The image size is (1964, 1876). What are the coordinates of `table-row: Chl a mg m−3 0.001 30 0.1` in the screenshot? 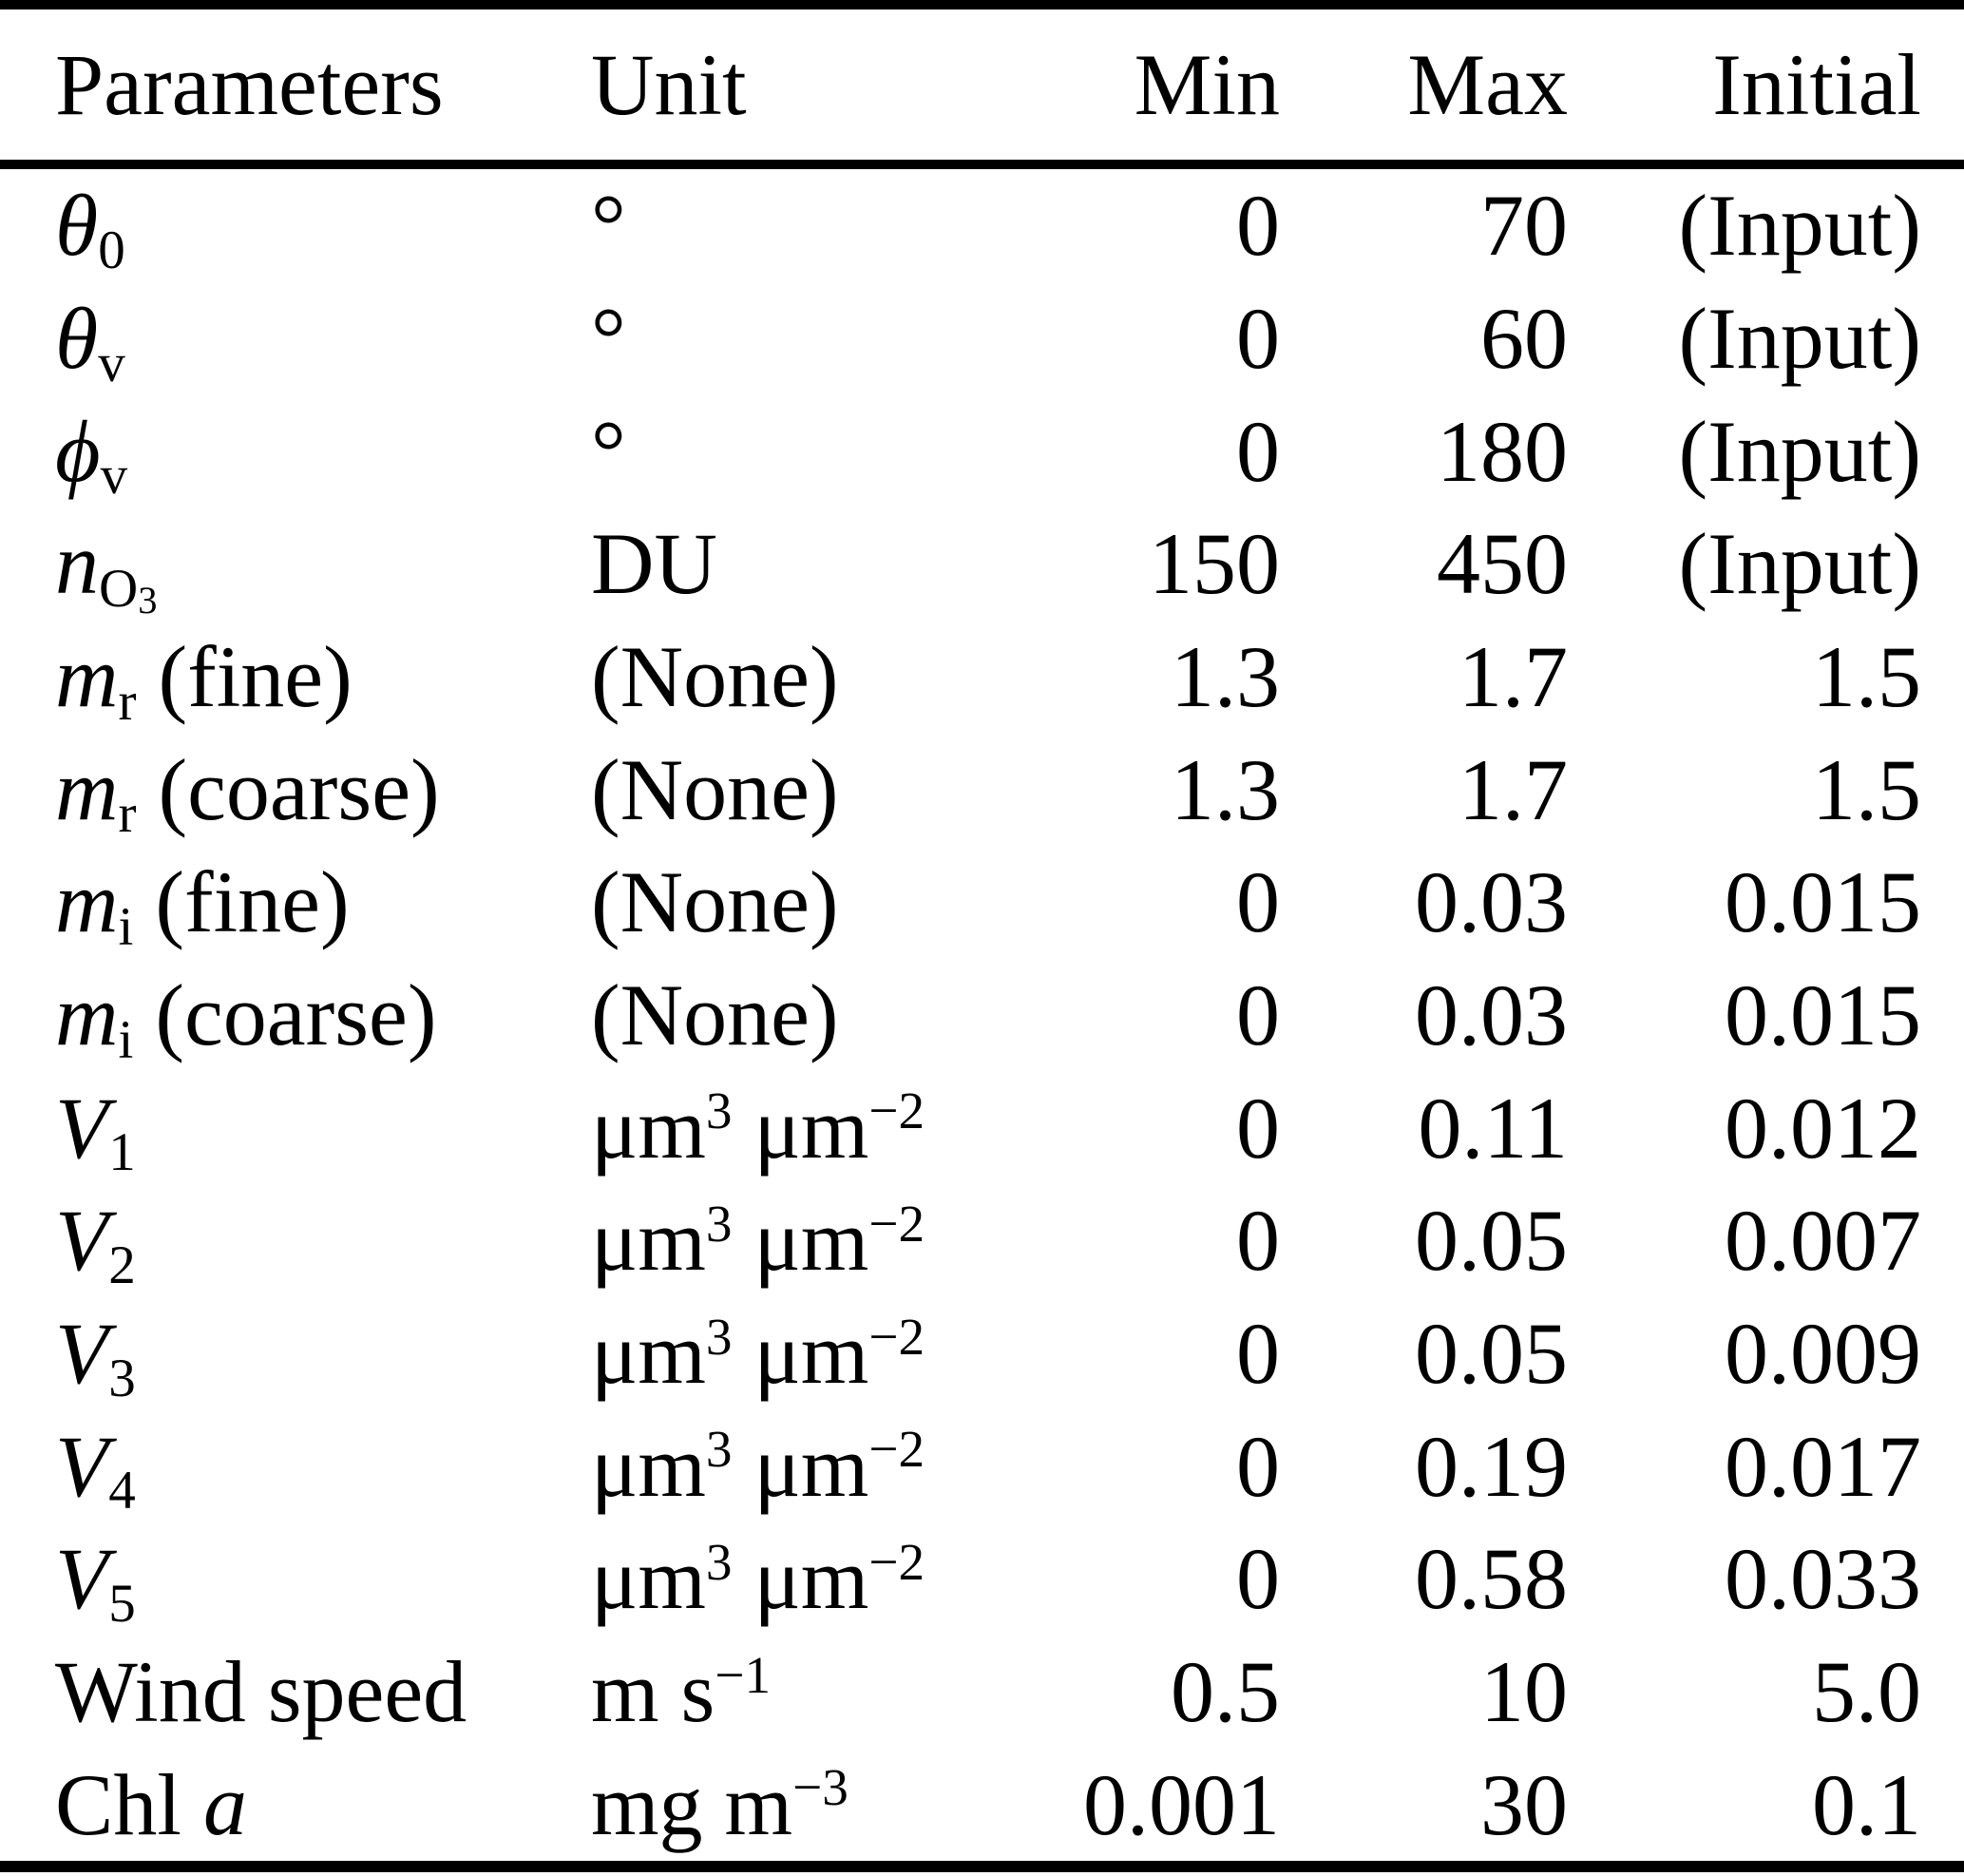 It's located at (982, 1805).